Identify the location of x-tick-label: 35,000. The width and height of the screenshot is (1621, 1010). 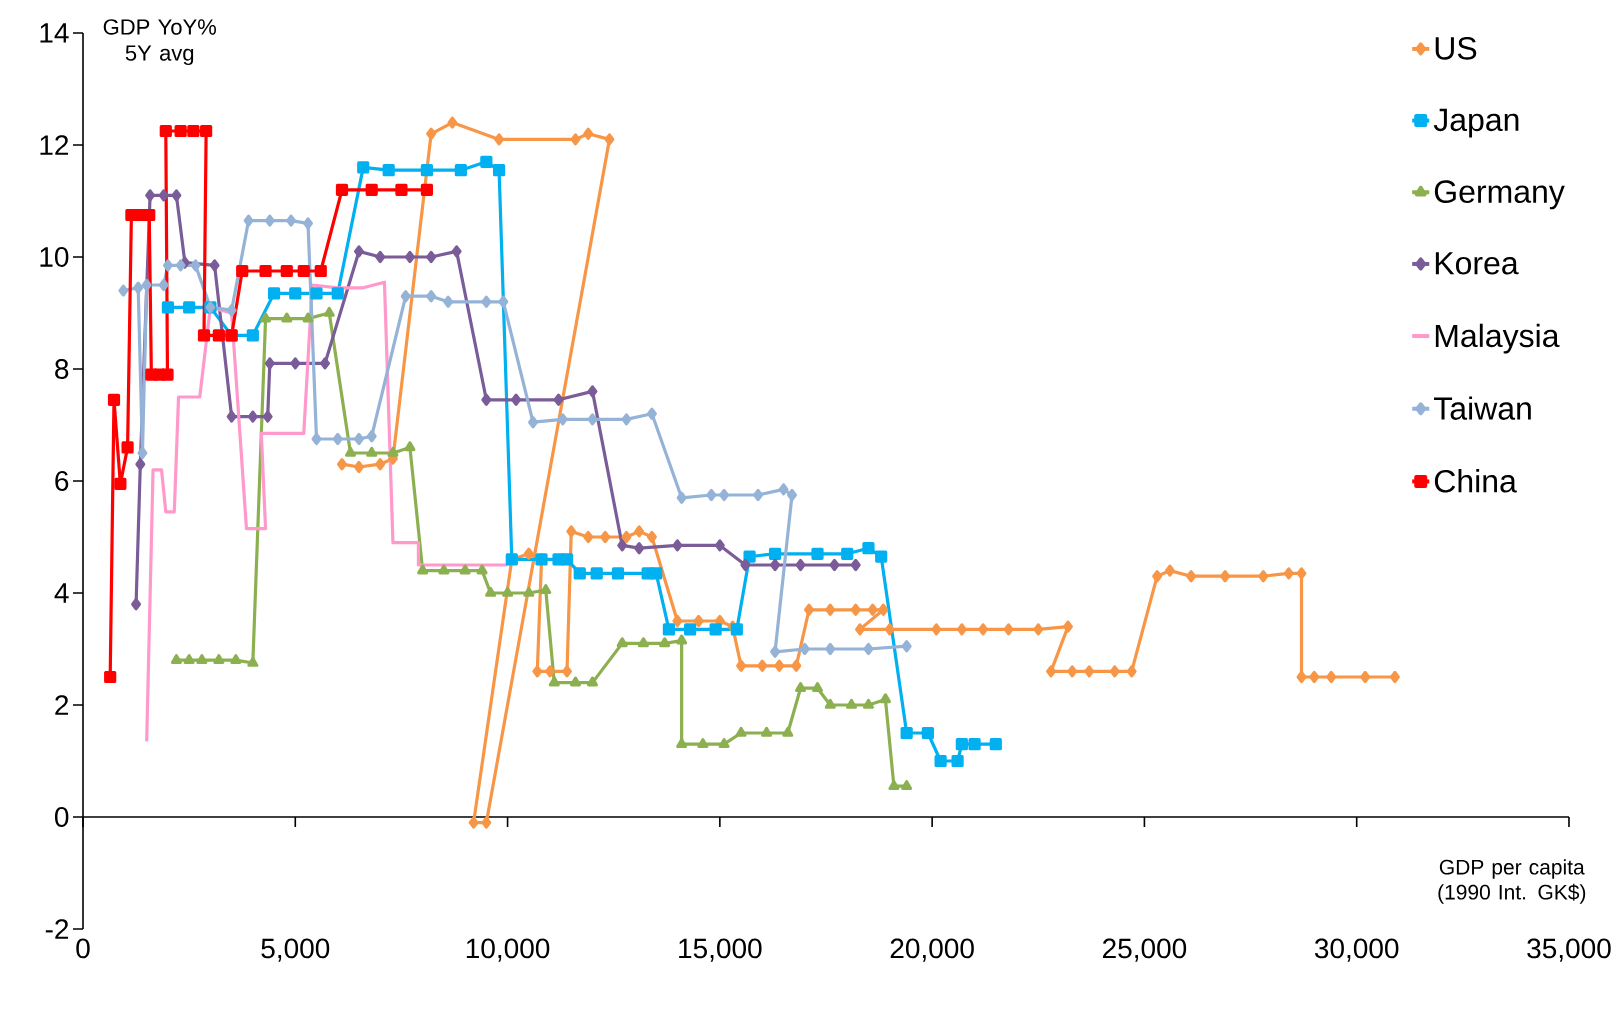
(1569, 950).